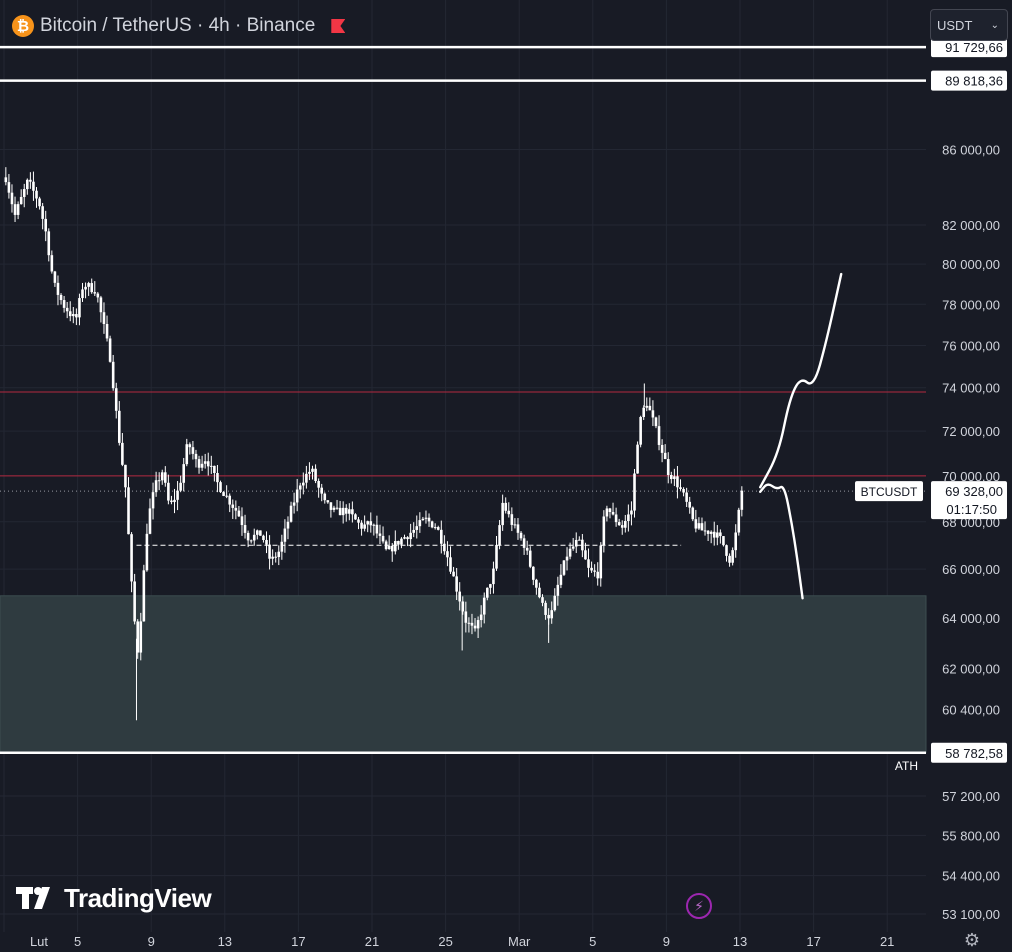 Image resolution: width=1012 pixels, height=952 pixels. Describe the element at coordinates (813, 941) in the screenshot. I see `x-tick-label: 17` at that location.